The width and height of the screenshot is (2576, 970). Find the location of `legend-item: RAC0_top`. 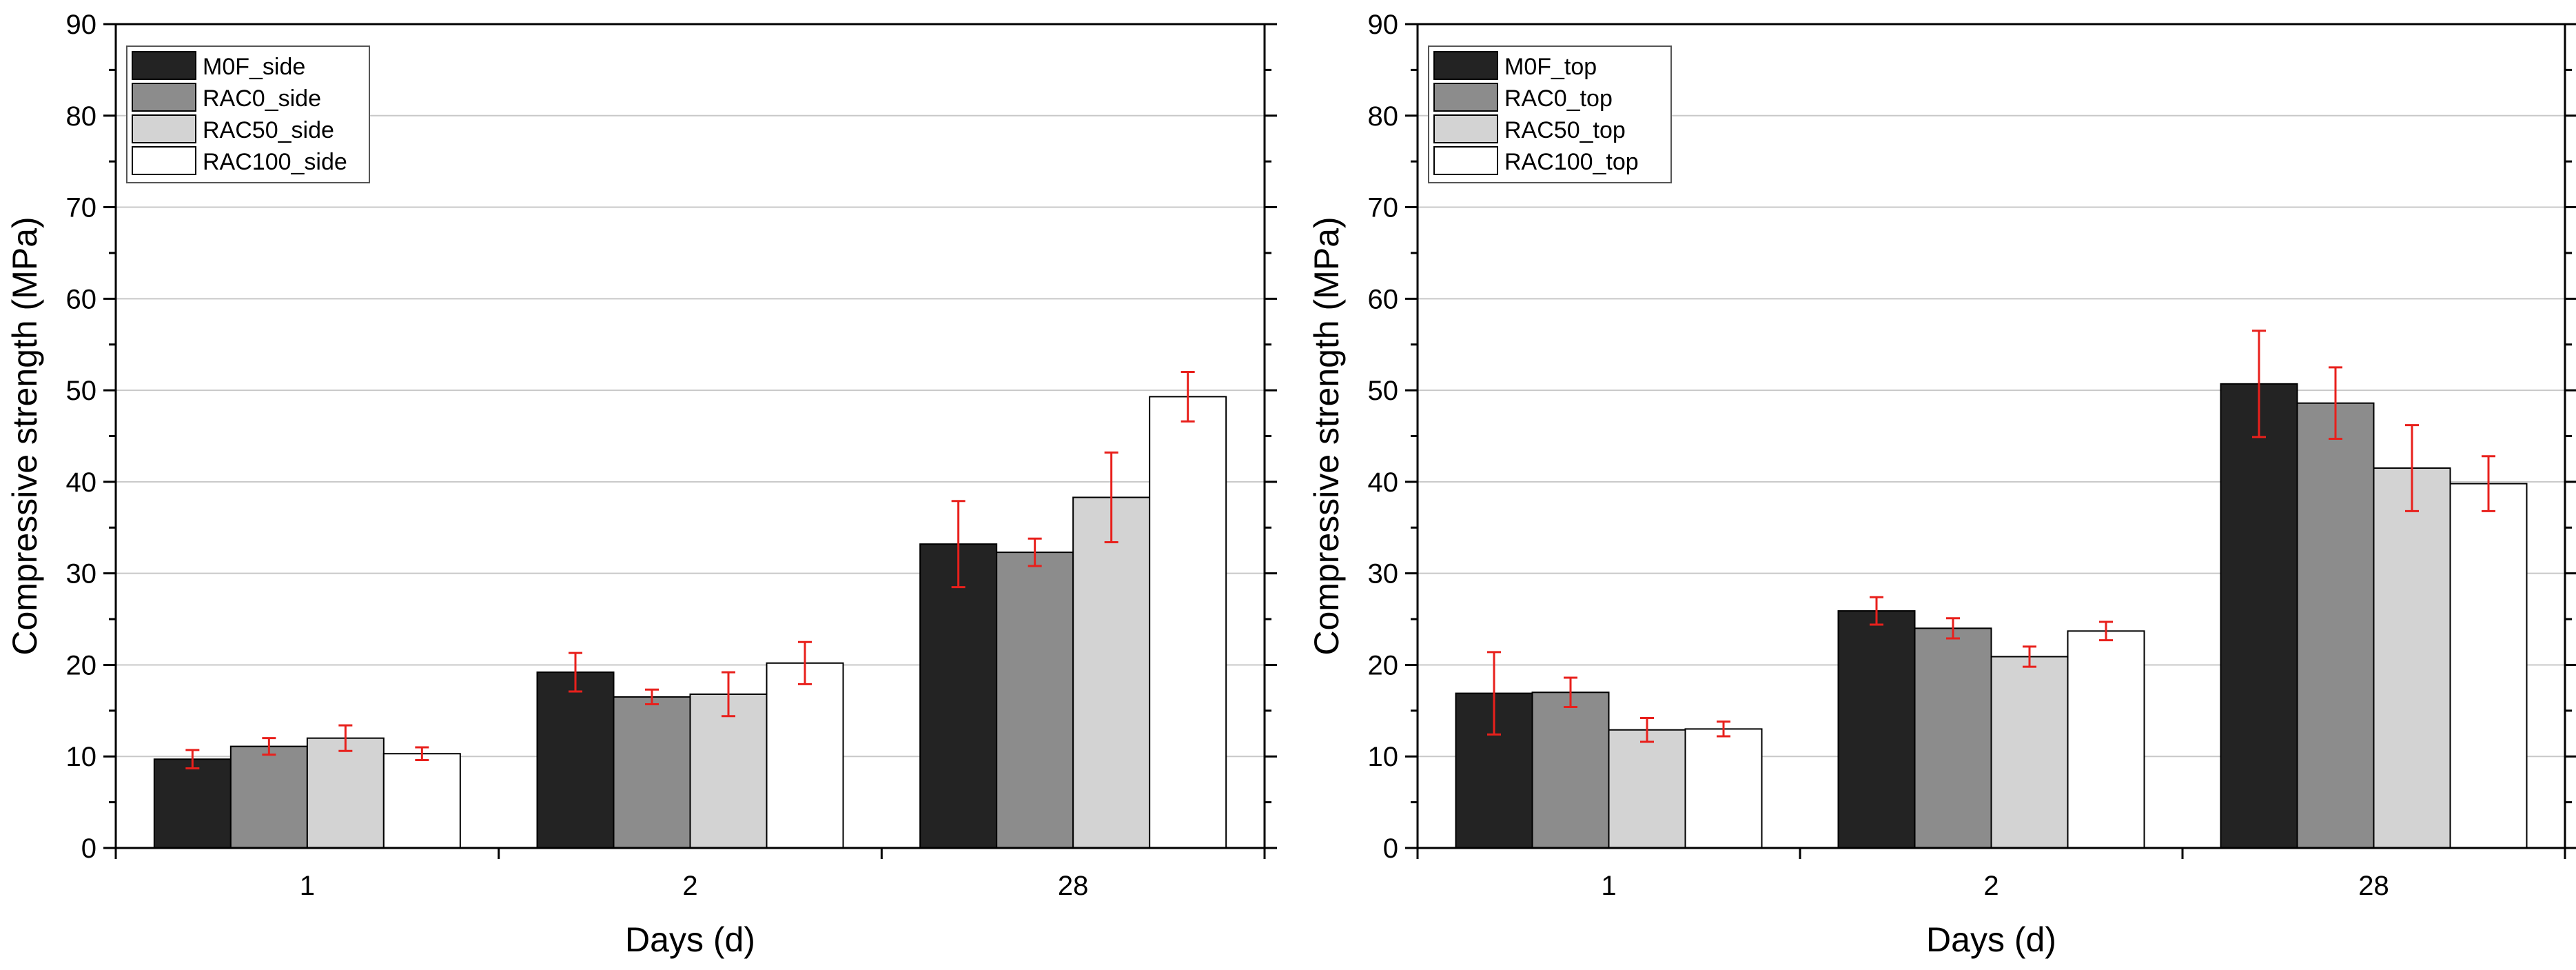

legend-item: RAC0_top is located at coordinates (1523, 97).